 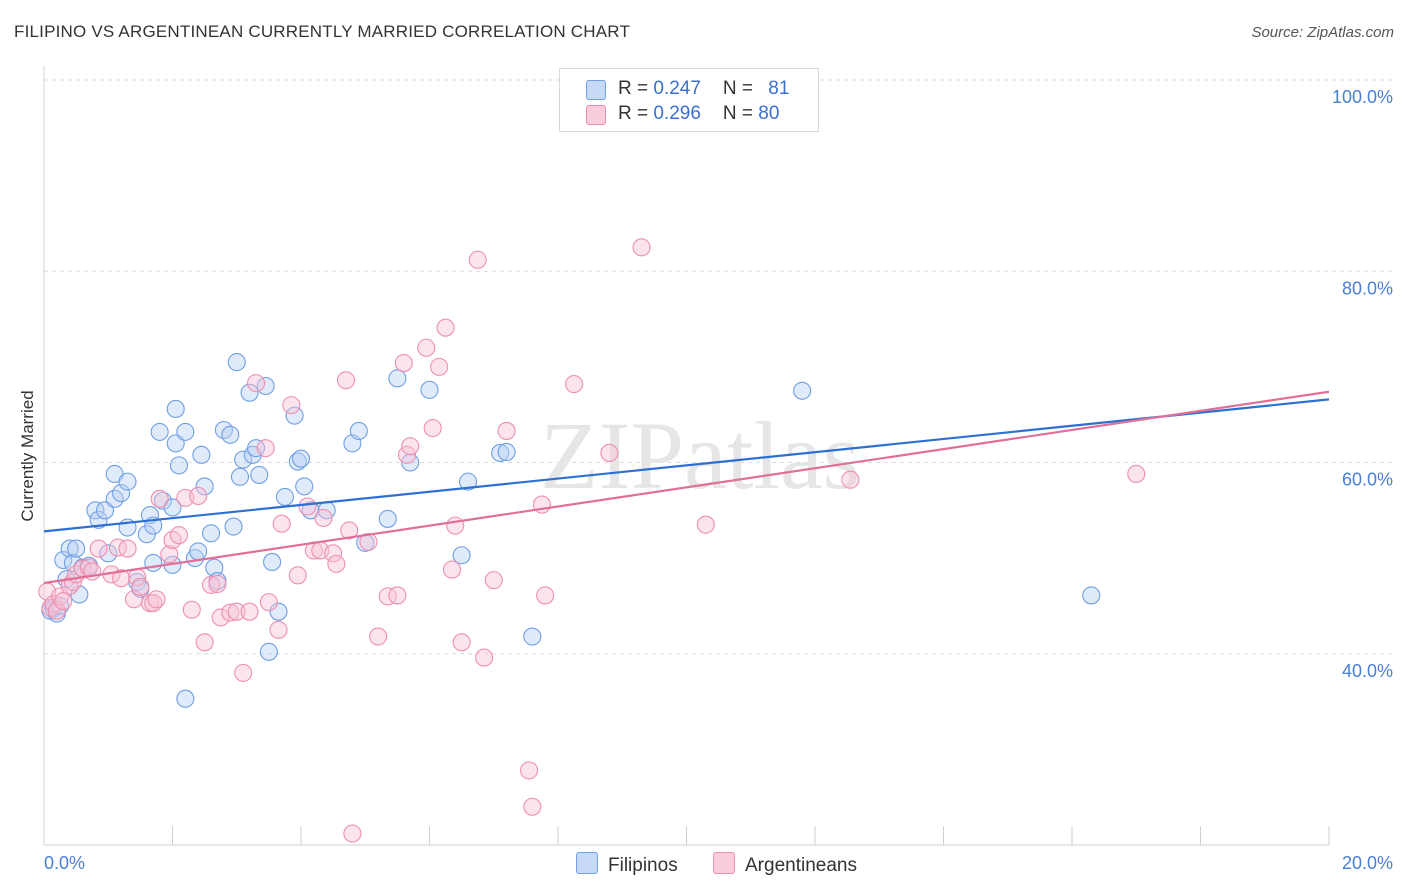 What do you see at coordinates (27, 455) in the screenshot?
I see `y-axis-label: Currently Married` at bounding box center [27, 455].